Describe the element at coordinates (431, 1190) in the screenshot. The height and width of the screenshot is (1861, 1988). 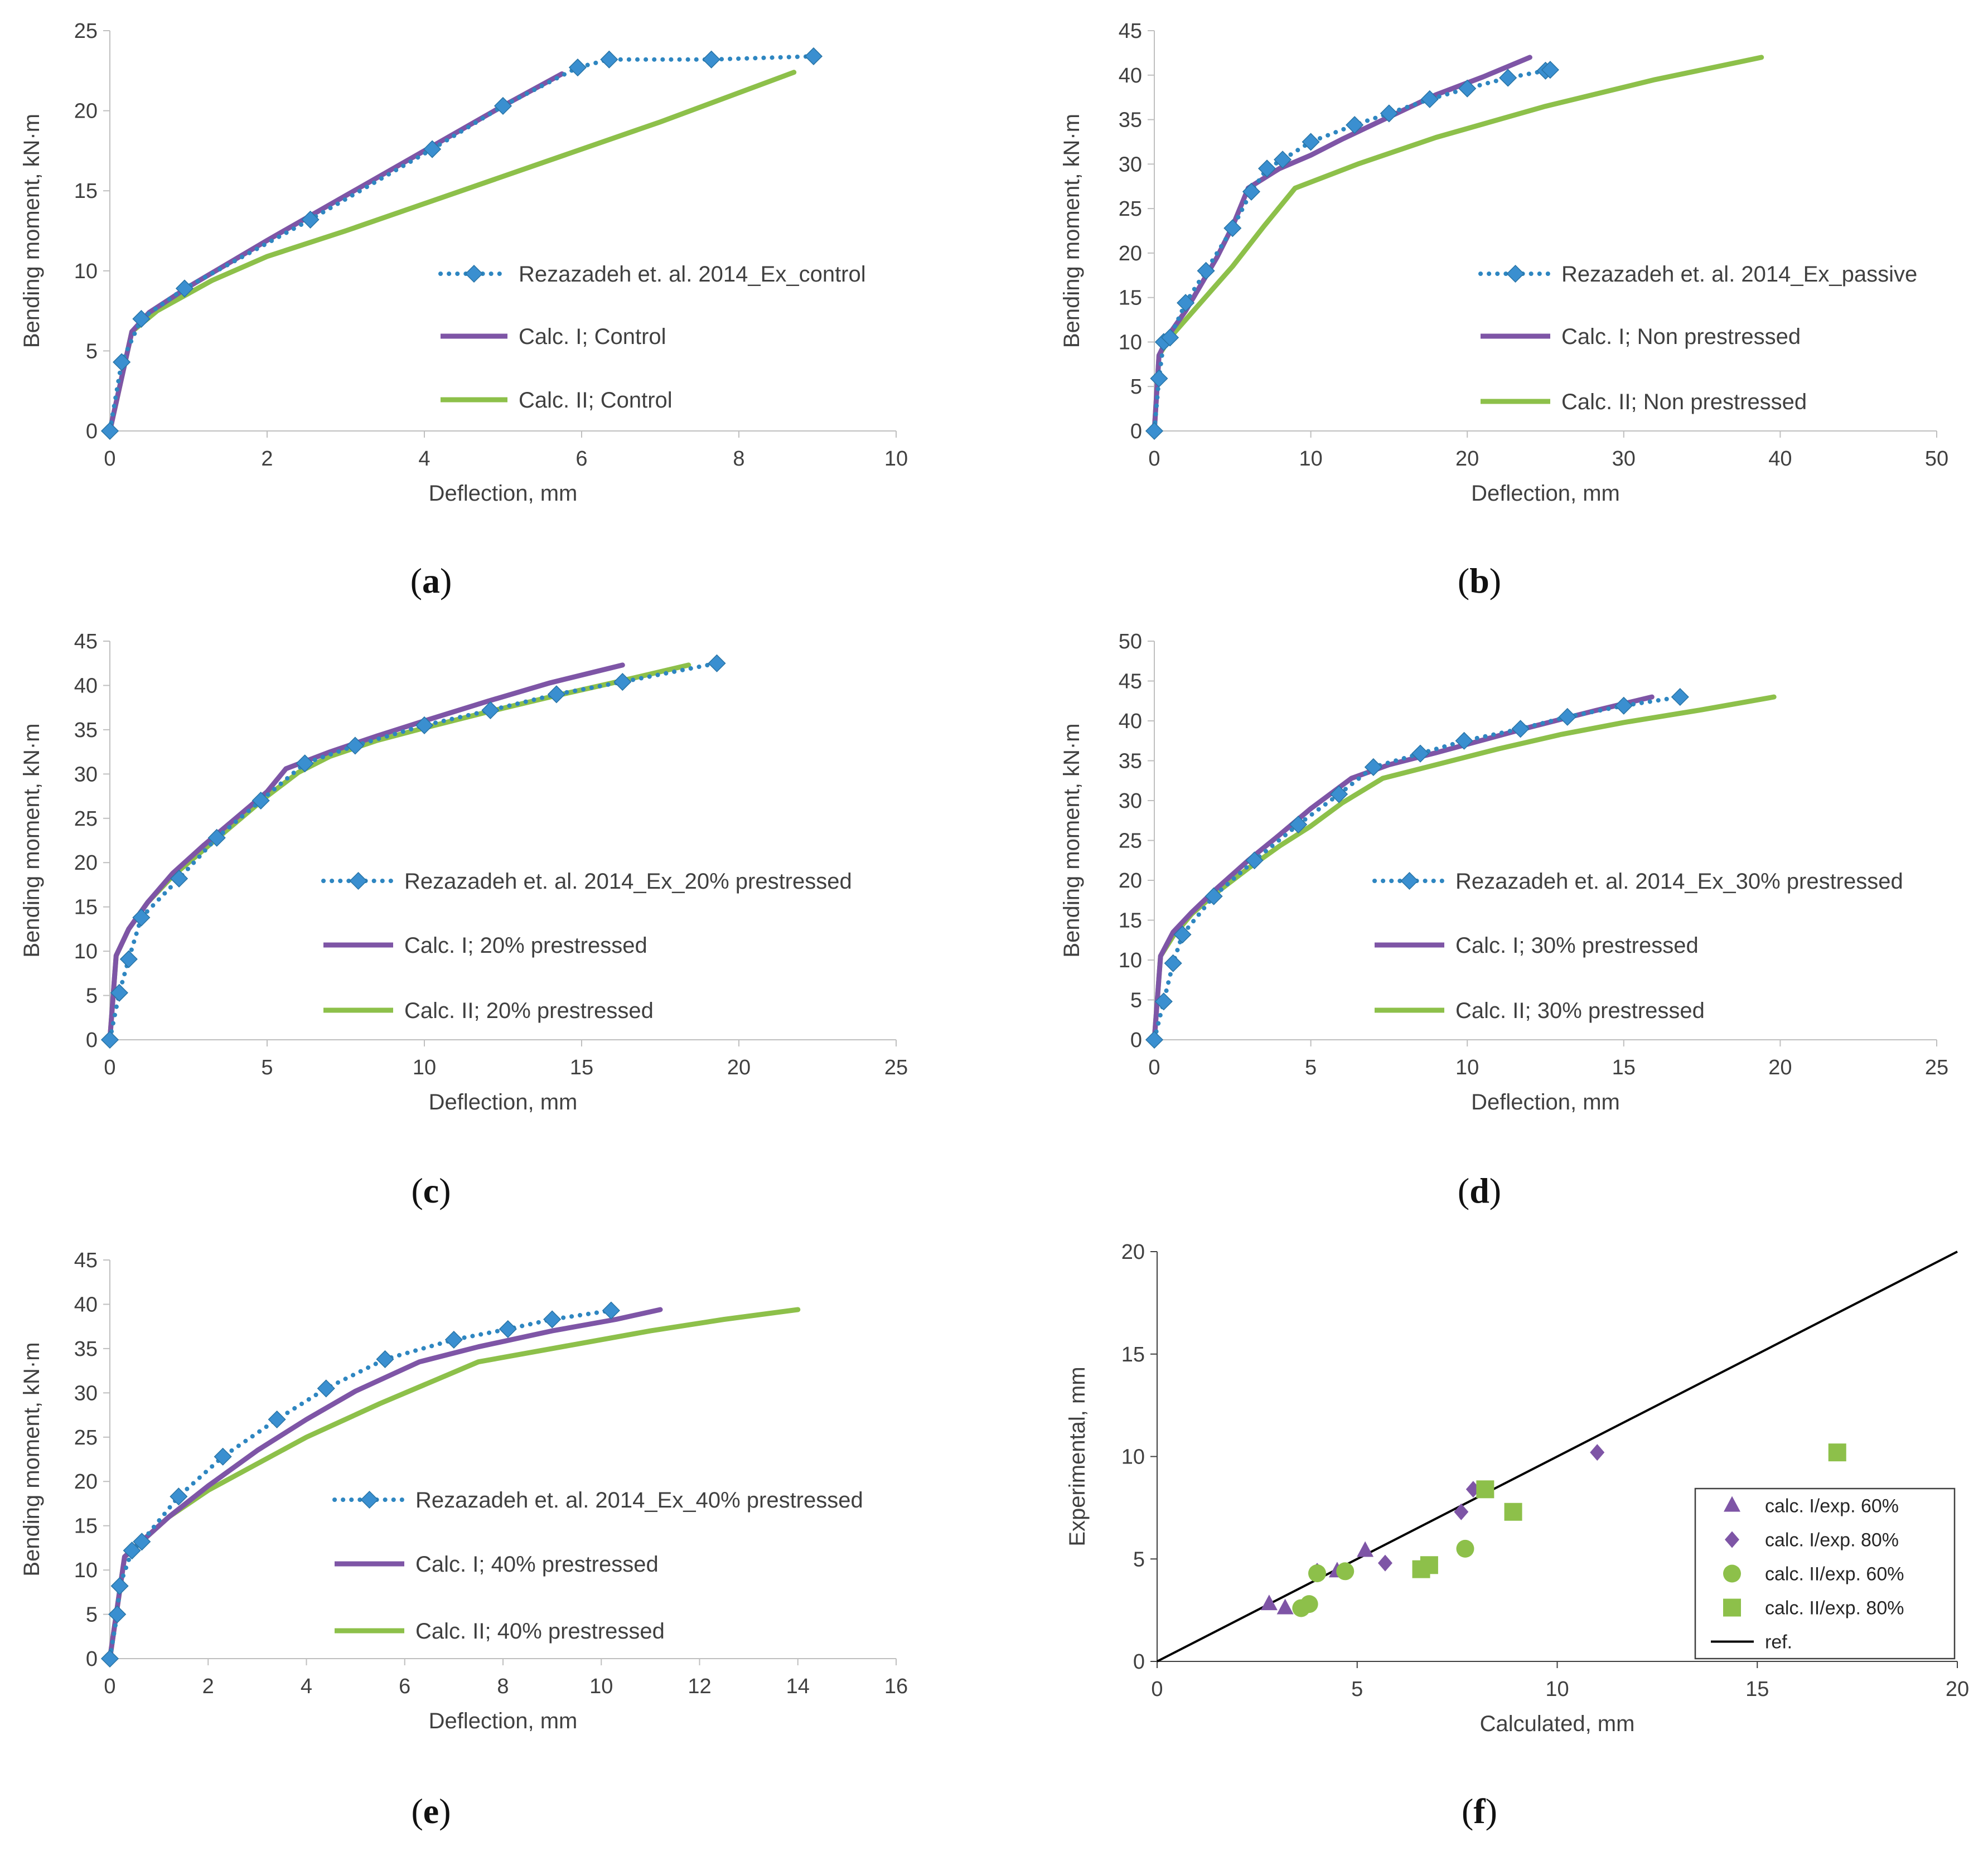
I see `panel-label-letter: c` at that location.